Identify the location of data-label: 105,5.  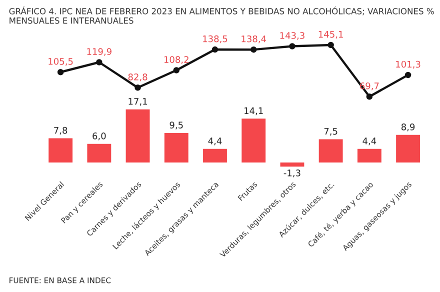
(60, 62).